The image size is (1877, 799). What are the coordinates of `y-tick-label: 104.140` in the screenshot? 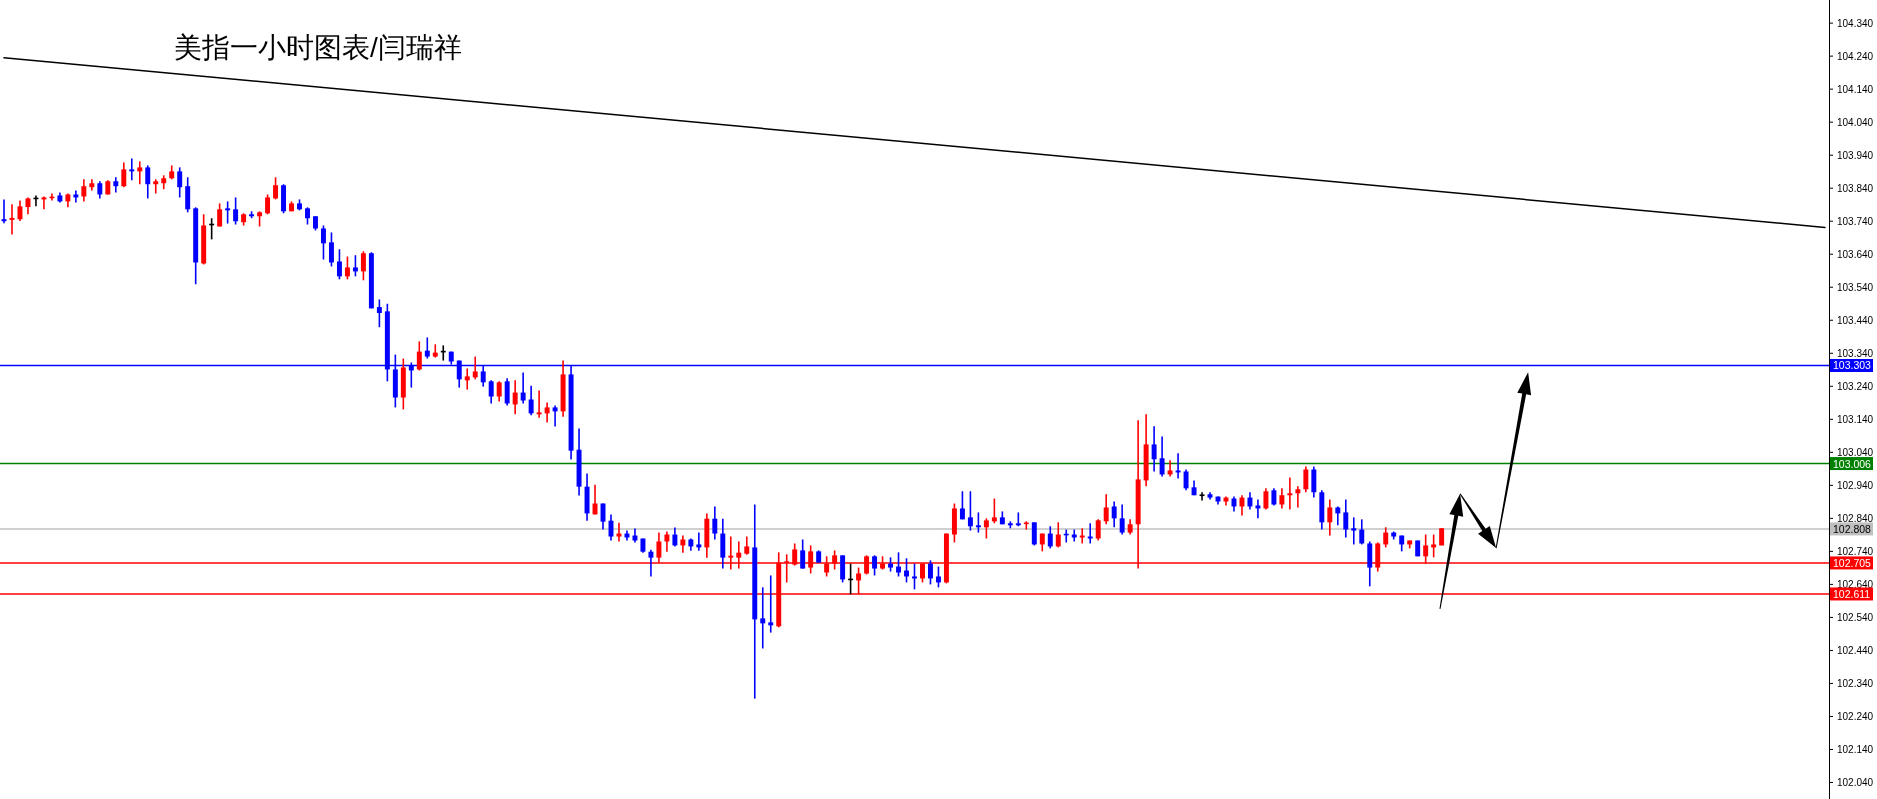 It's located at (1855, 89).